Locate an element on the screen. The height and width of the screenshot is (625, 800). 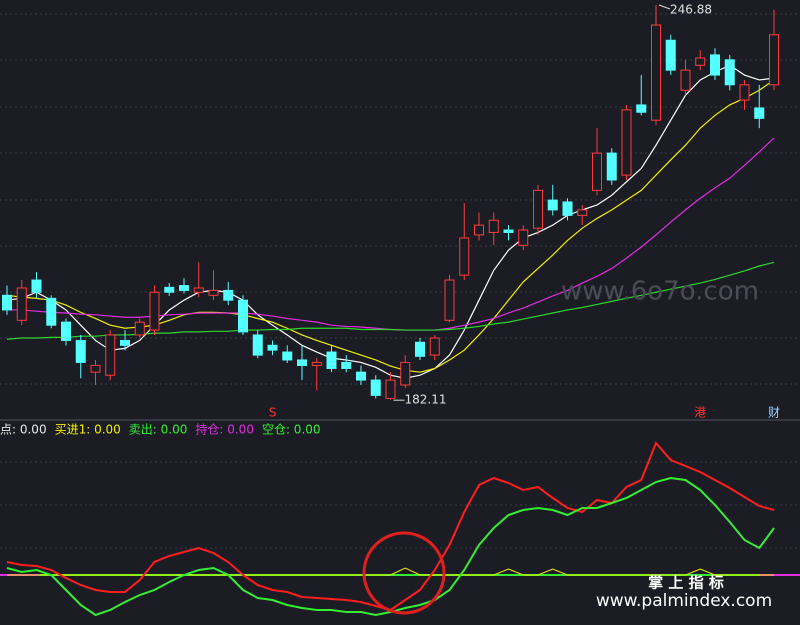
legend-entry: 点: 0.00 is located at coordinates (23, 430).